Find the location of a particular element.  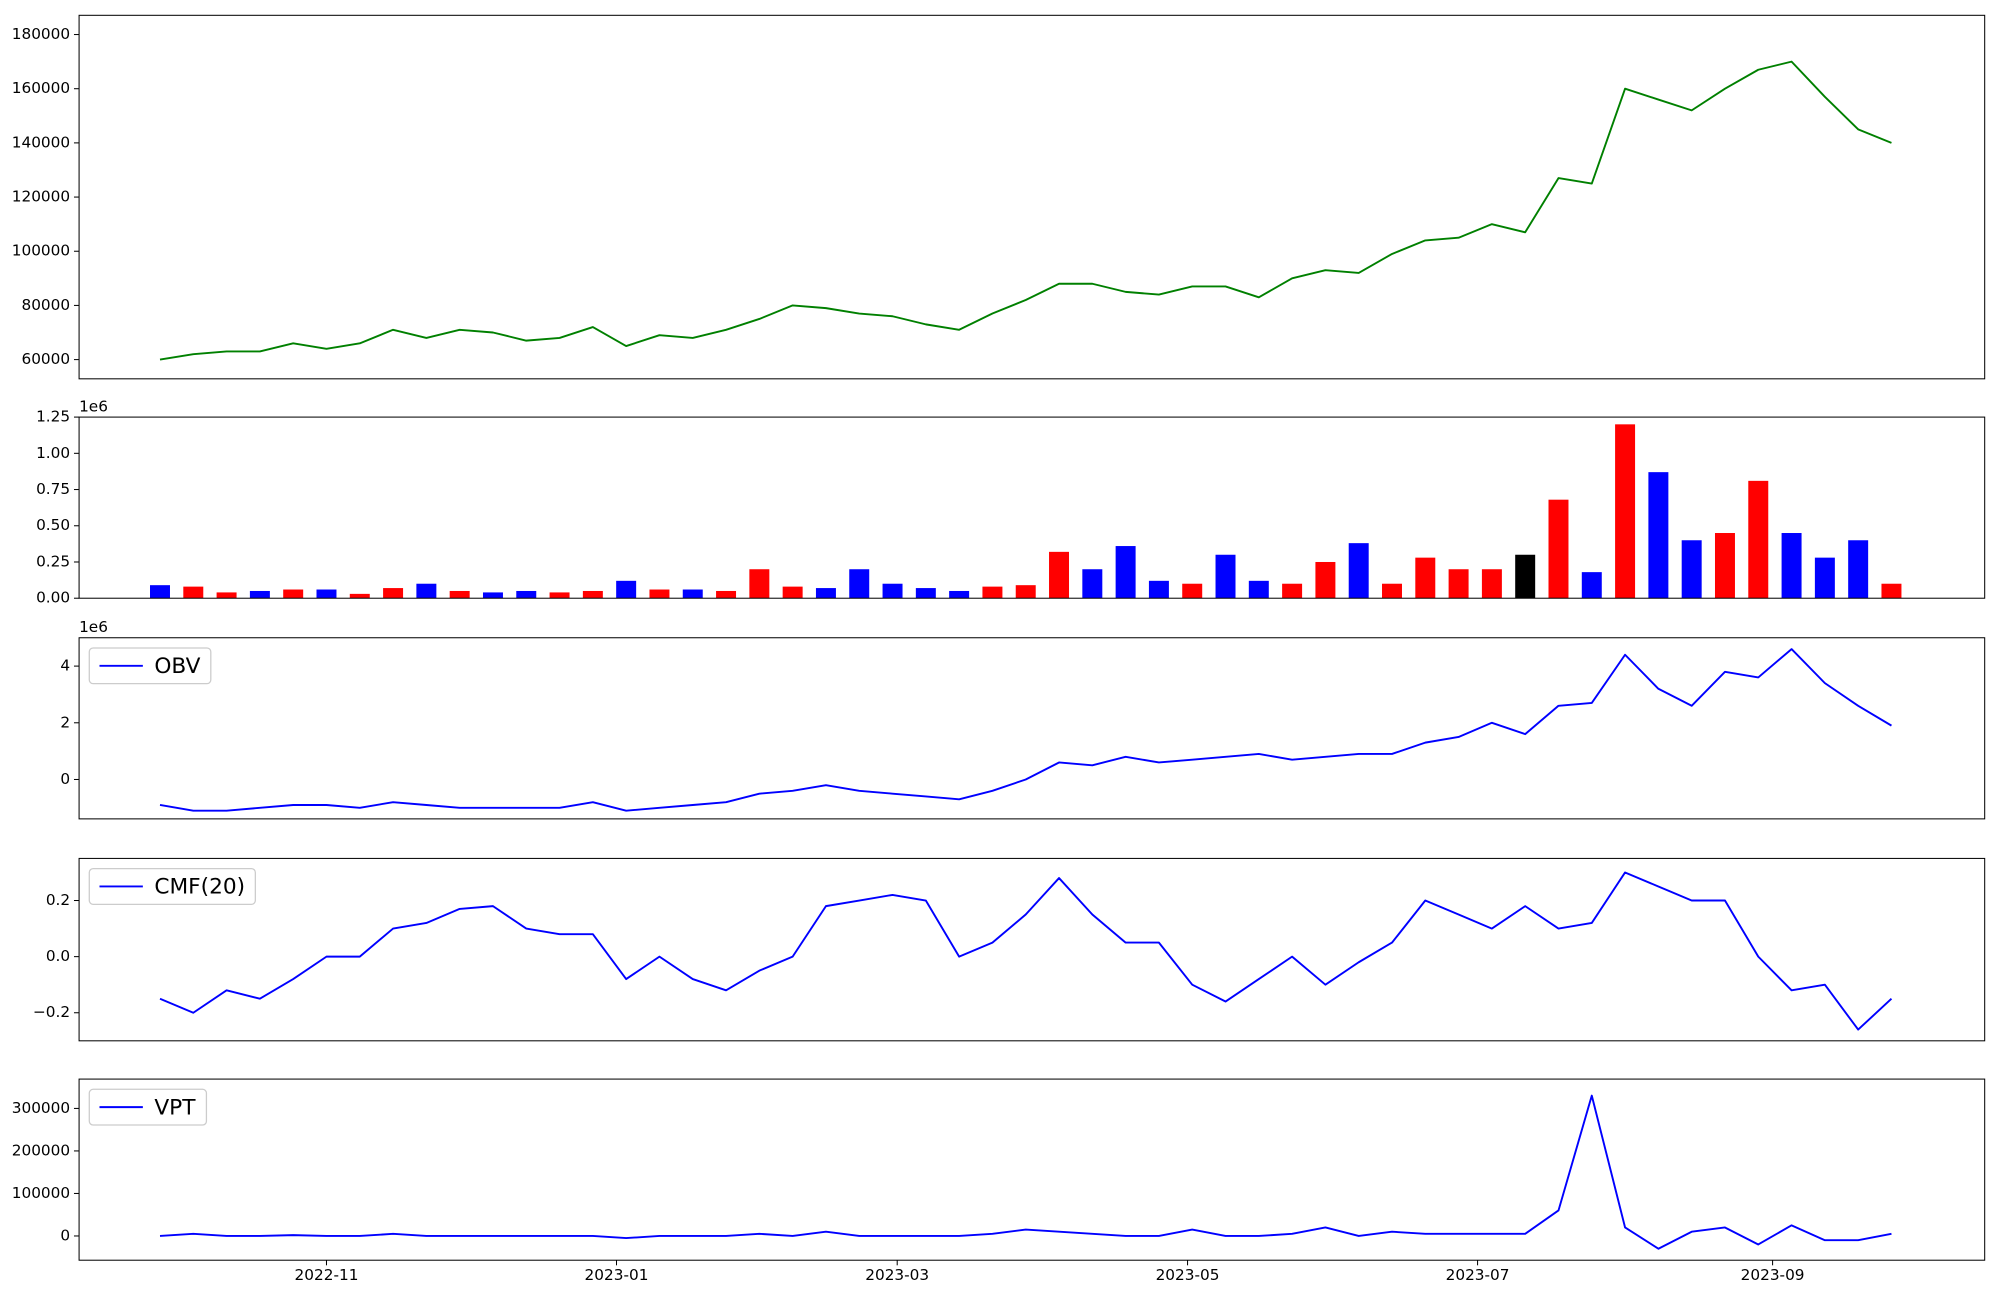

y-tick-label: 0.2 is located at coordinates (58, 900).